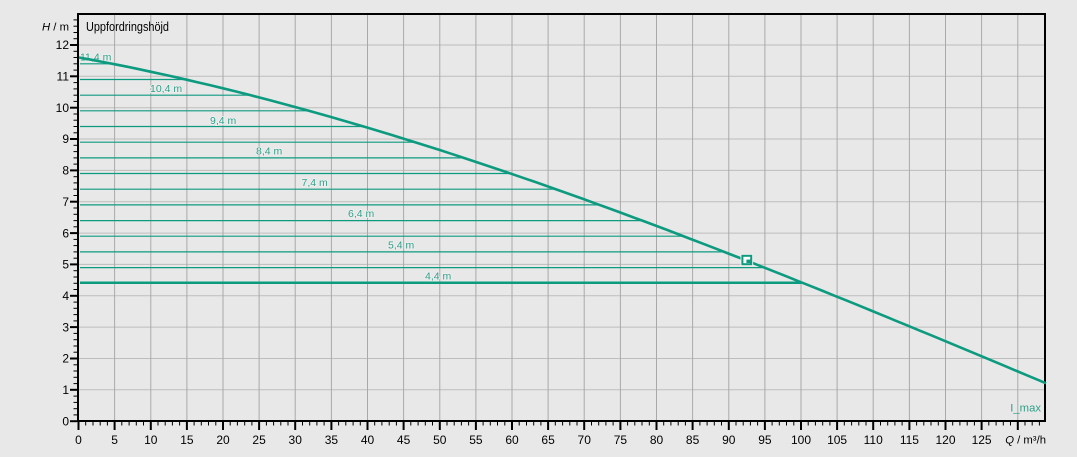 The width and height of the screenshot is (1077, 457). Describe the element at coordinates (166, 89) in the screenshot. I see `svg-text: 10,4 m` at that location.